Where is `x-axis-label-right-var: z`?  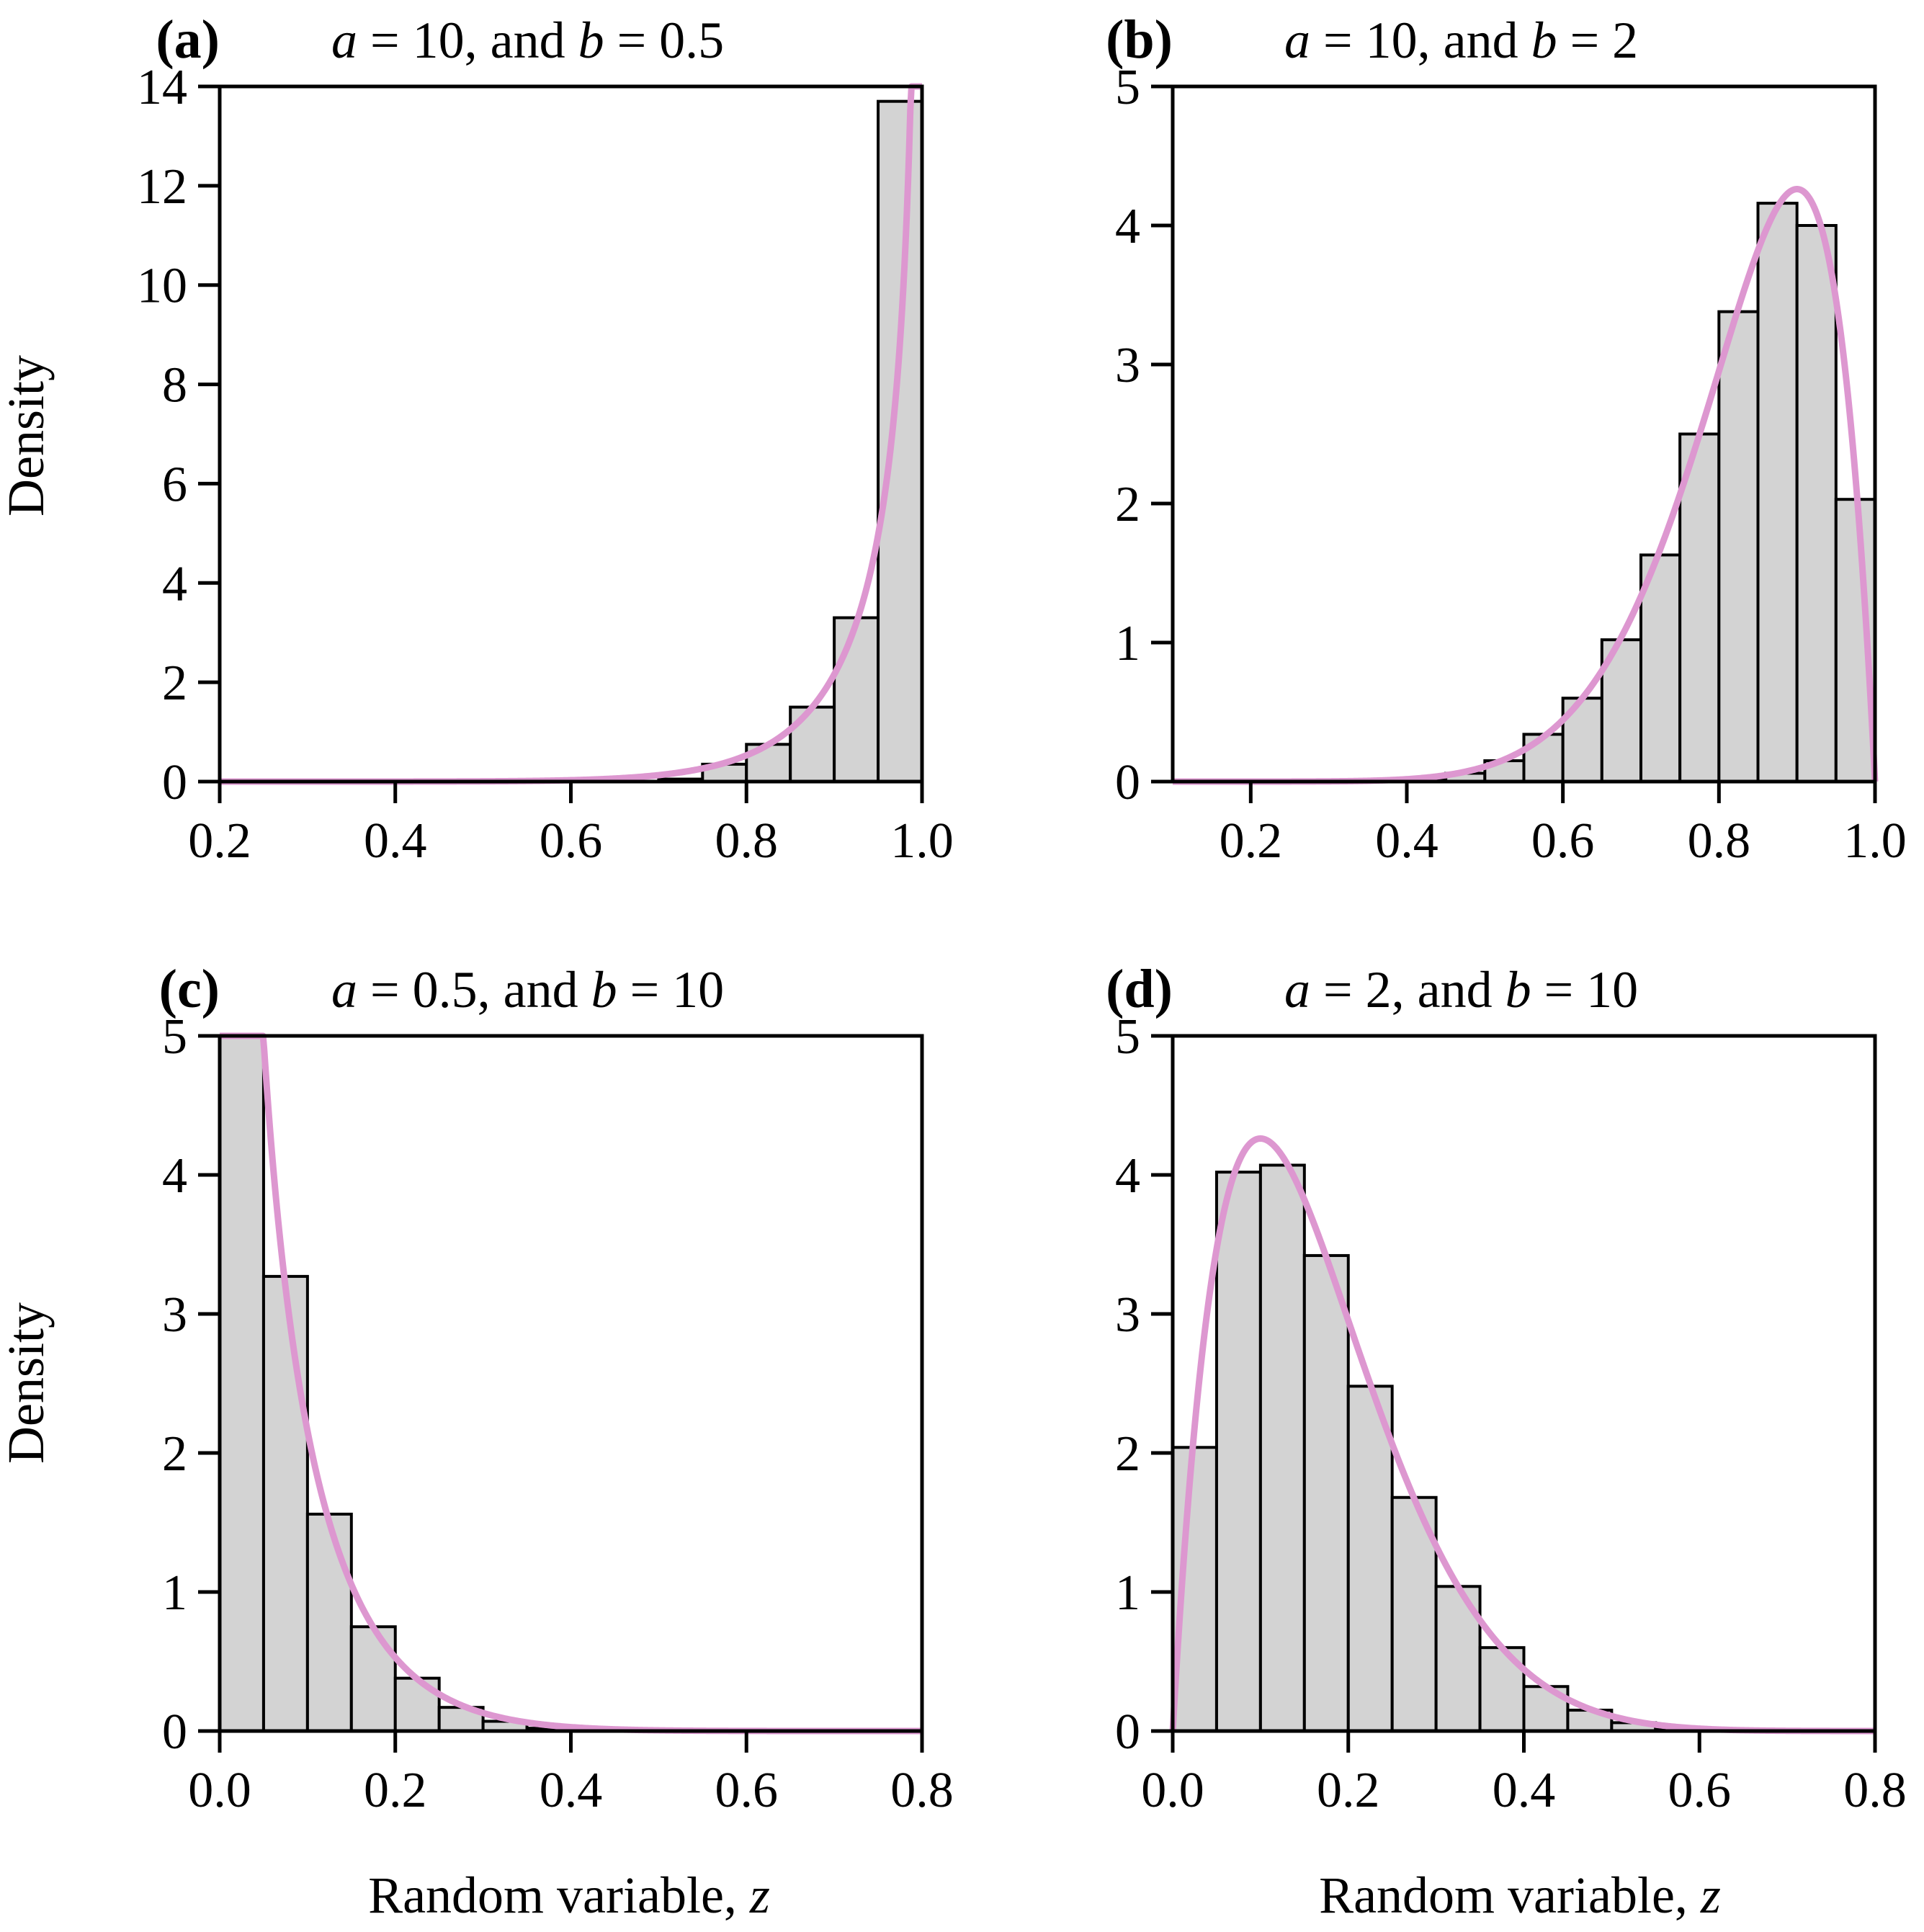
x-axis-label-right-var: z is located at coordinates (1710, 1895).